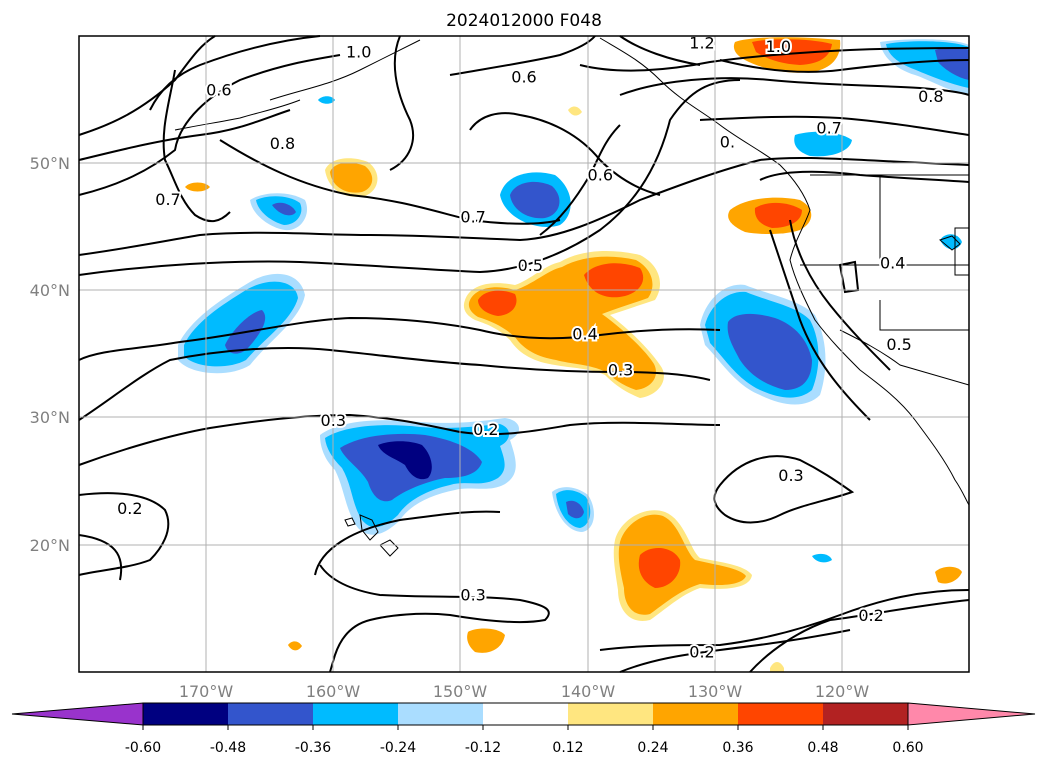  Describe the element at coordinates (842, 691) in the screenshot. I see `lon-label-120w: 120°W` at that location.